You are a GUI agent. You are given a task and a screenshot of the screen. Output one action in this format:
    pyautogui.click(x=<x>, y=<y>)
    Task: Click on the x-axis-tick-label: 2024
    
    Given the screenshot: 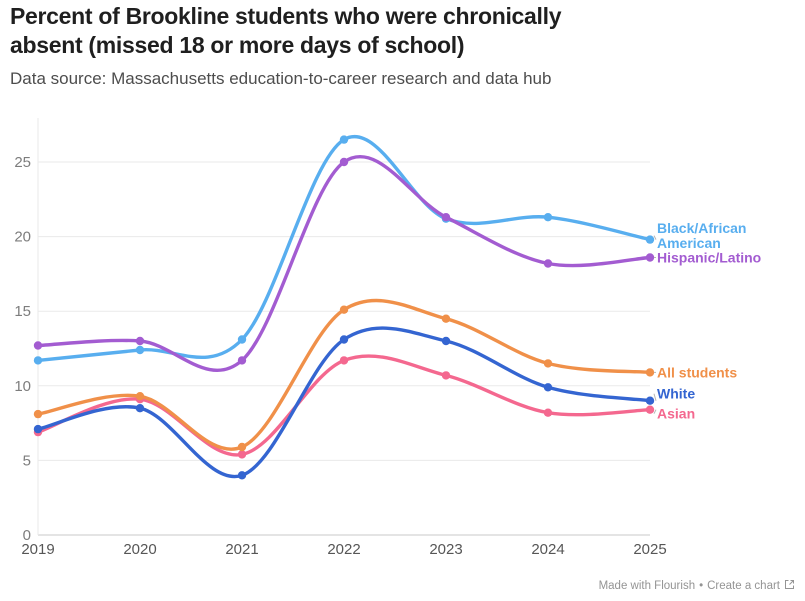 What is the action you would take?
    pyautogui.click(x=547, y=549)
    